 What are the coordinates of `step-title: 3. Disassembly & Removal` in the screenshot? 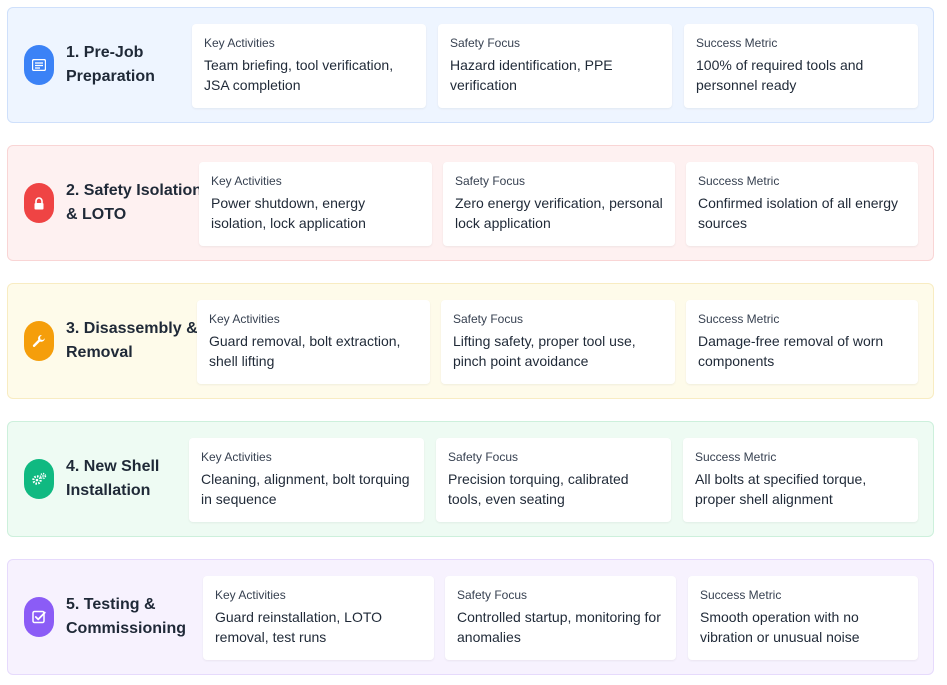 It's located at (132, 340).